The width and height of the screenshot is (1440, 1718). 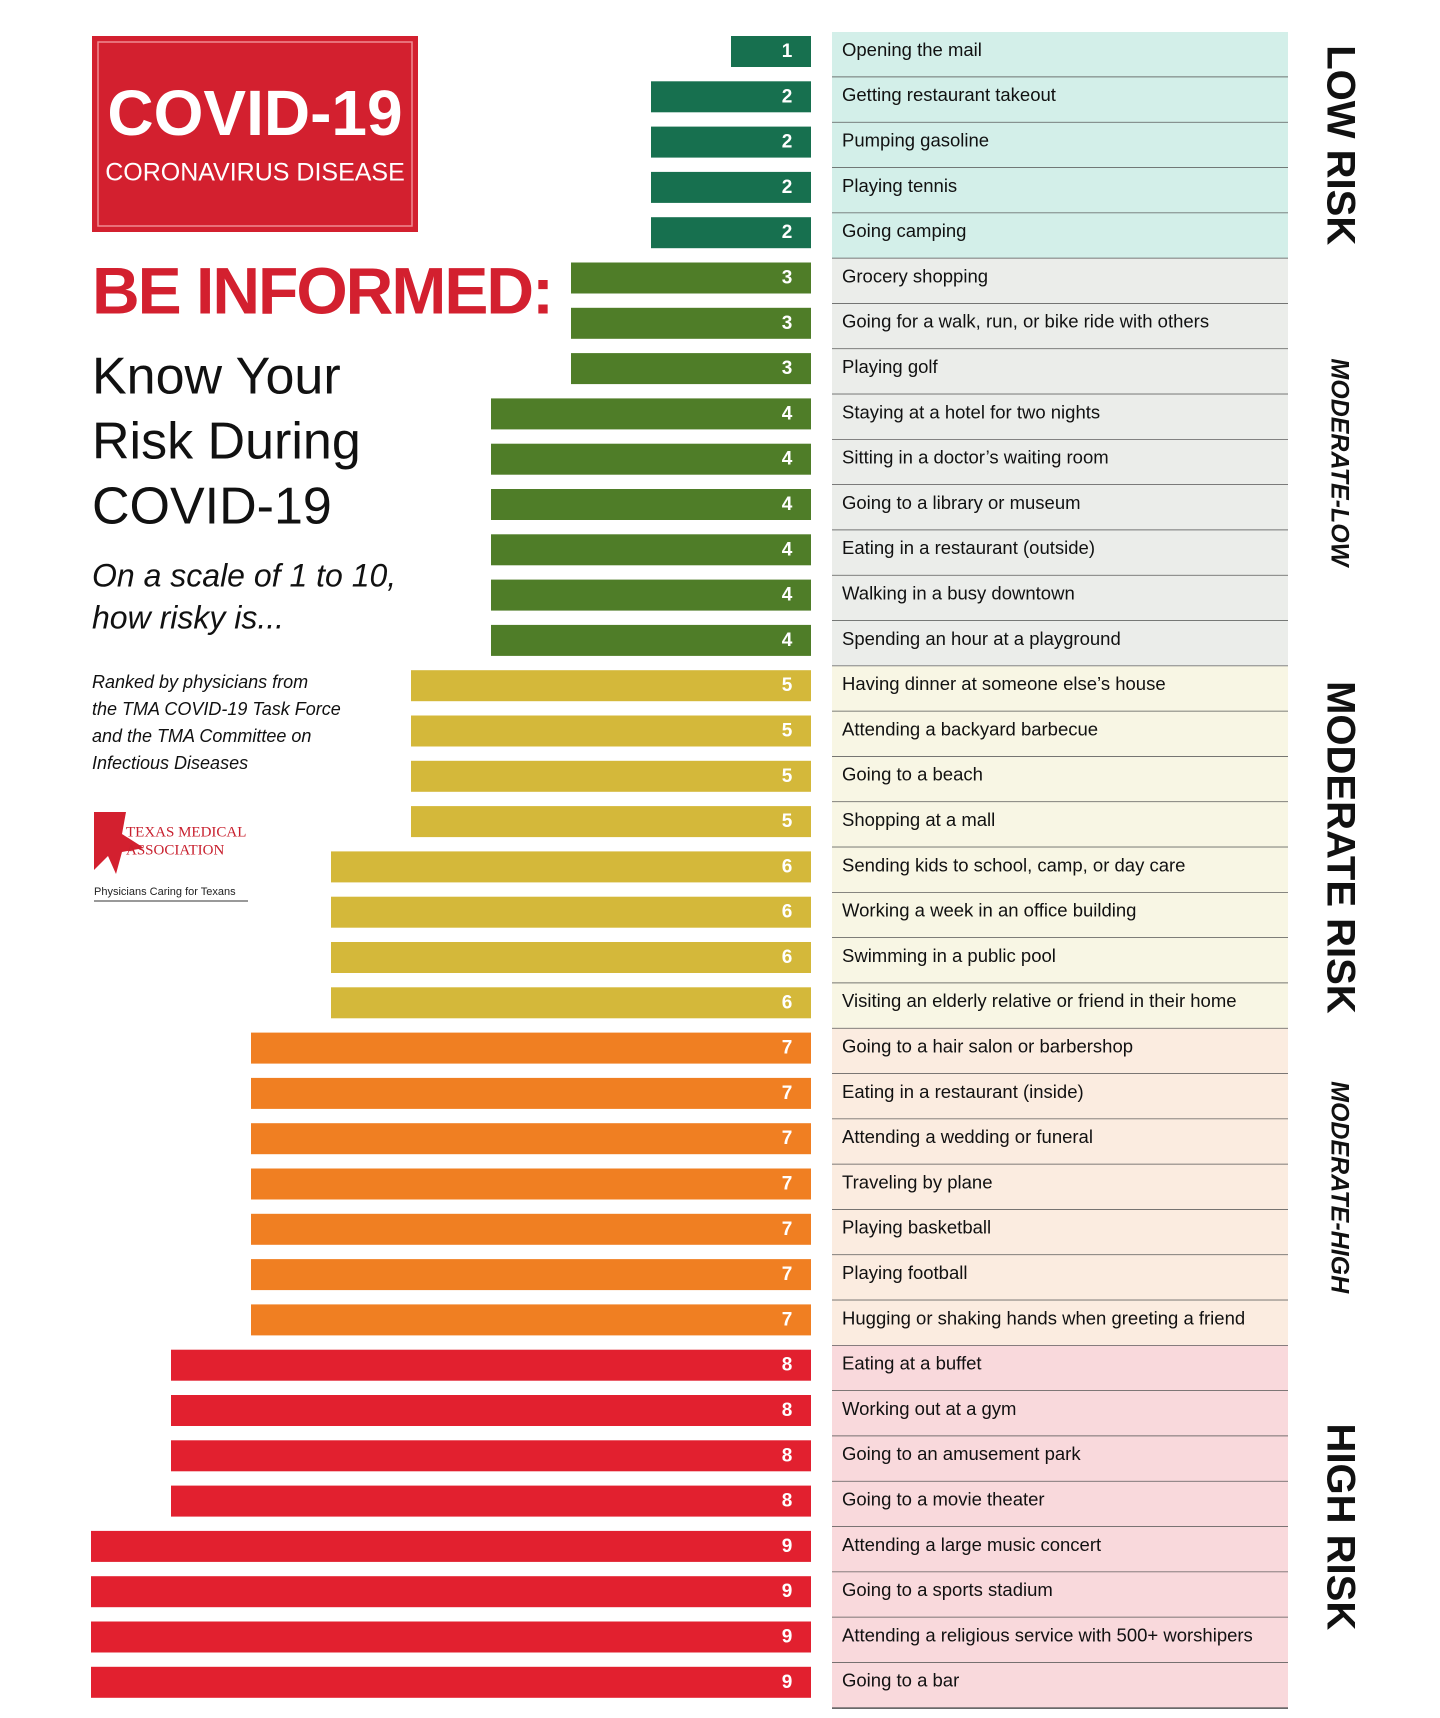 What do you see at coordinates (904, 1272) in the screenshot?
I see `row-label: Playing football` at bounding box center [904, 1272].